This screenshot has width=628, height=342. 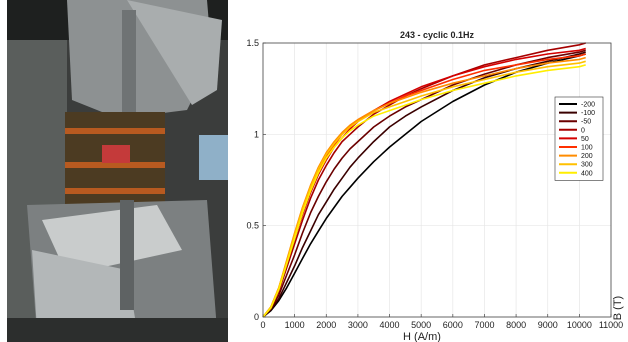 I want to click on y-tick-label: 0.5, so click(x=252, y=226).